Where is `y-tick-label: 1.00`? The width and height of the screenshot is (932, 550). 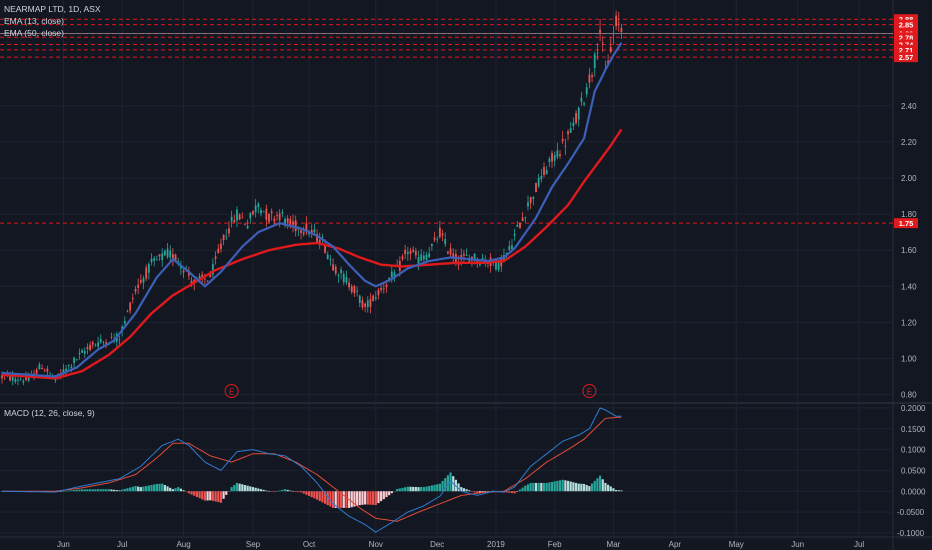 y-tick-label: 1.00 is located at coordinates (909, 358).